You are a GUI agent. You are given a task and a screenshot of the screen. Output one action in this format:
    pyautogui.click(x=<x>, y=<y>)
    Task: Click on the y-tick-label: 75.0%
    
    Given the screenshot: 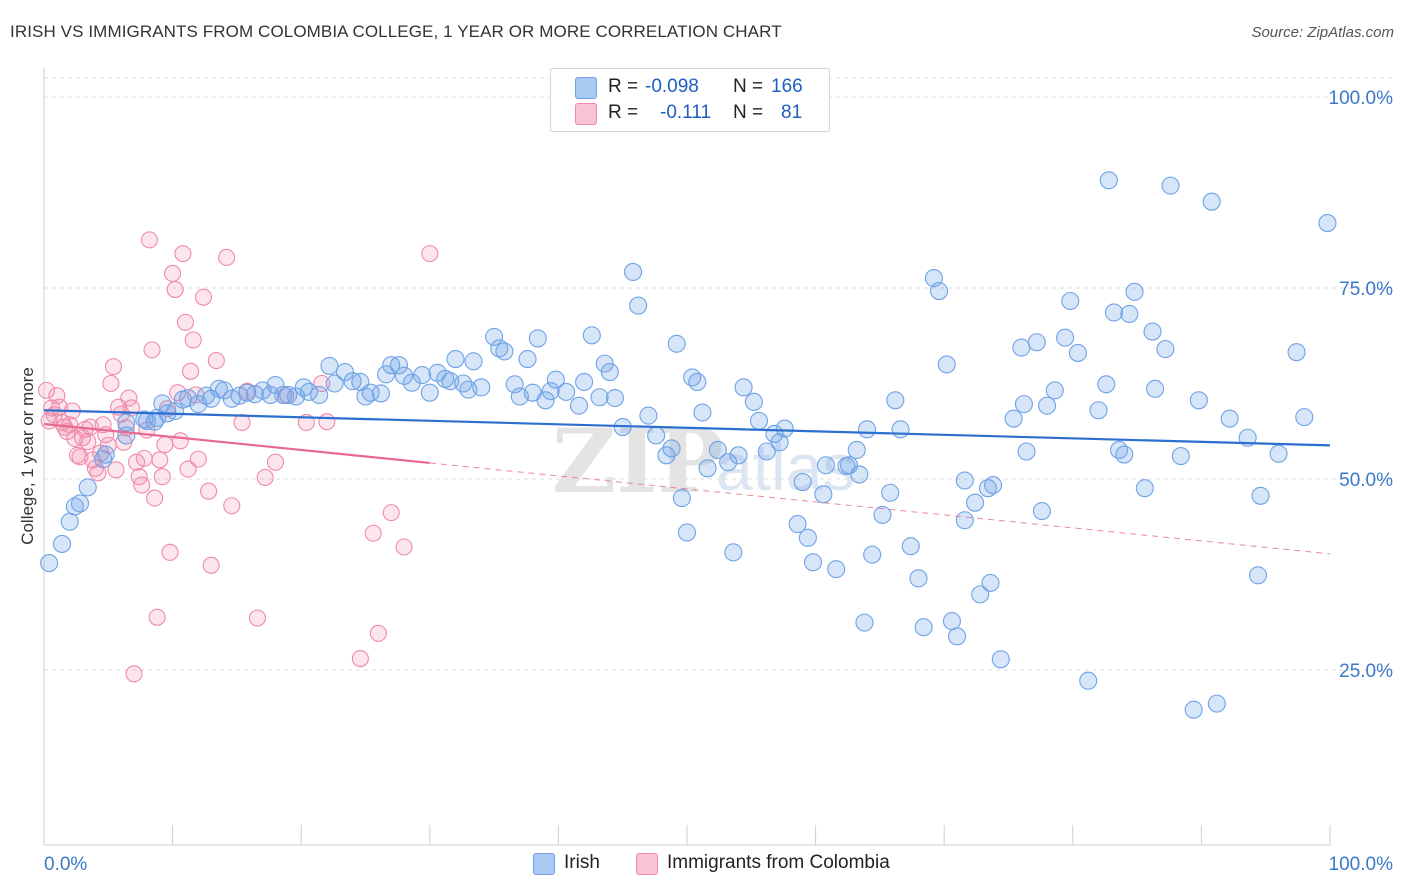 What is the action you would take?
    pyautogui.click(x=1366, y=289)
    